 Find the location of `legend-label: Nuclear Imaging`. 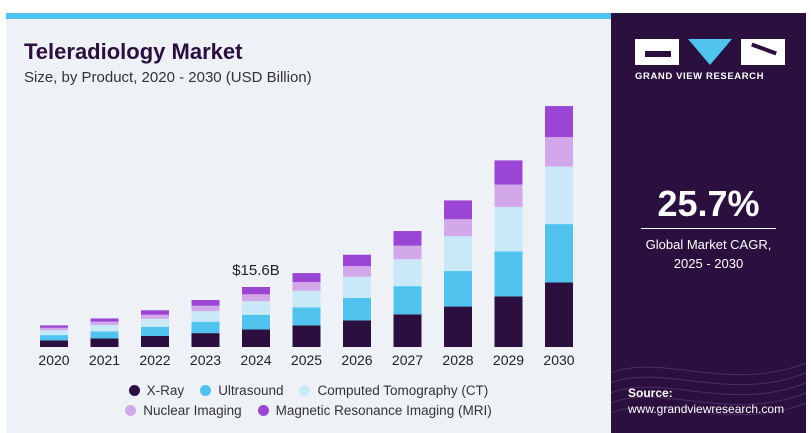

legend-label: Nuclear Imaging is located at coordinates (192, 410).